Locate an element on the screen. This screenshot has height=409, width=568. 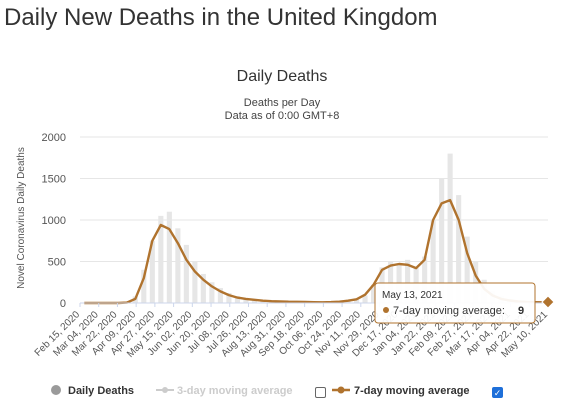
y-tick-label: 1000 is located at coordinates (54, 221).